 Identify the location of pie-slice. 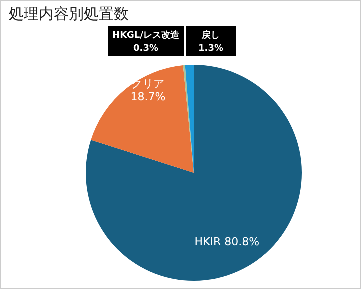
(142, 119).